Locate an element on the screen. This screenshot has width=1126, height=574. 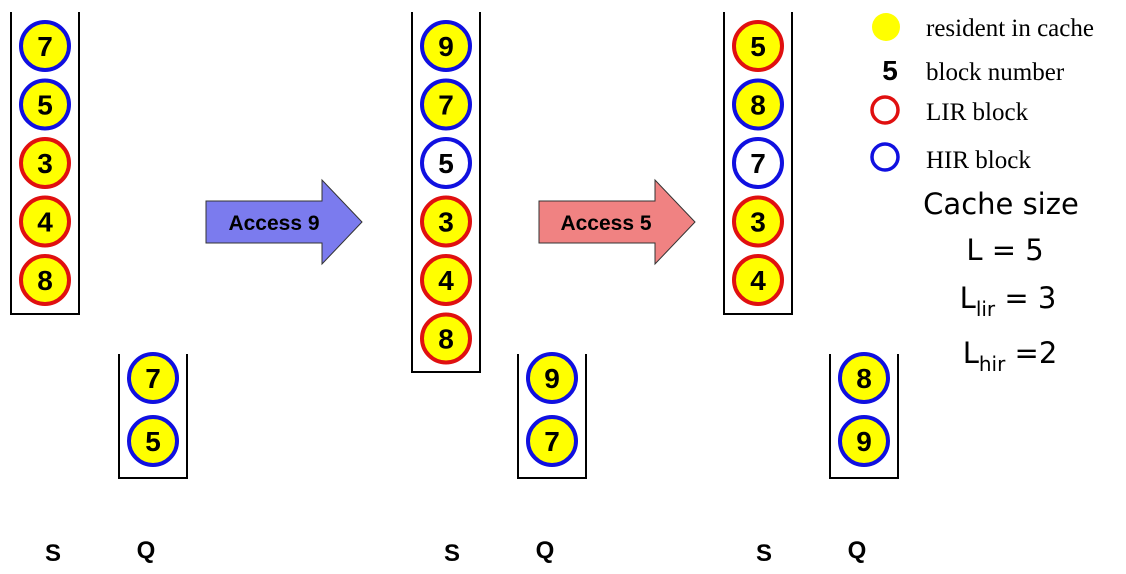
cache-size-title: Cache size is located at coordinates (1001, 204).